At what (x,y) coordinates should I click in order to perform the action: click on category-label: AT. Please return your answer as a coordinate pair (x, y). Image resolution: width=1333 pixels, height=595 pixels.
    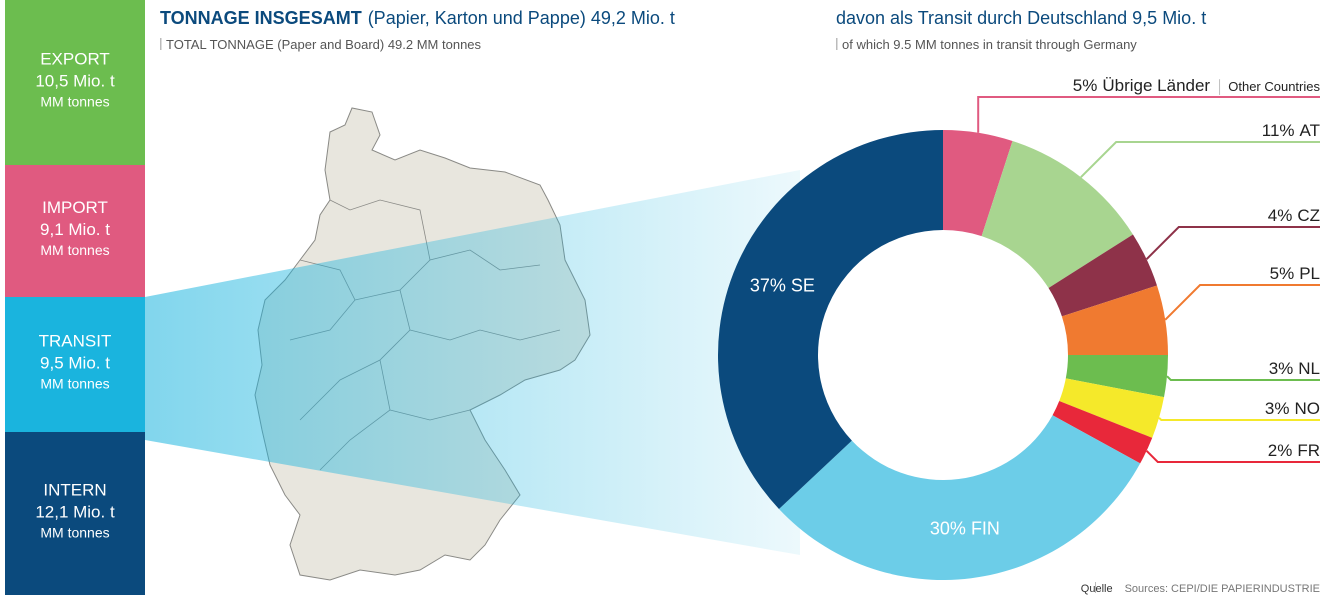
    Looking at the image, I should click on (1310, 130).